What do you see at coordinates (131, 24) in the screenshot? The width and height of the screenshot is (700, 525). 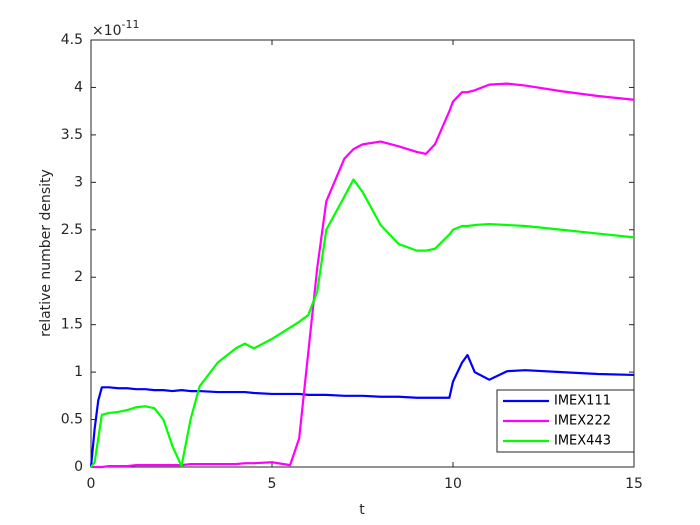 I see `y-multiplier-exponent: -11` at bounding box center [131, 24].